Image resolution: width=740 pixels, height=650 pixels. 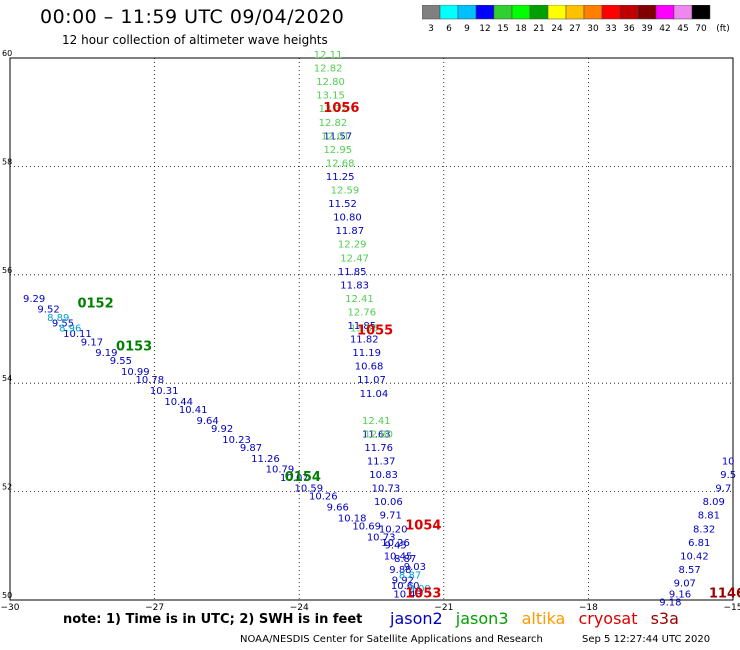 I want to click on legend-item-altika: altika, so click(x=543, y=618).